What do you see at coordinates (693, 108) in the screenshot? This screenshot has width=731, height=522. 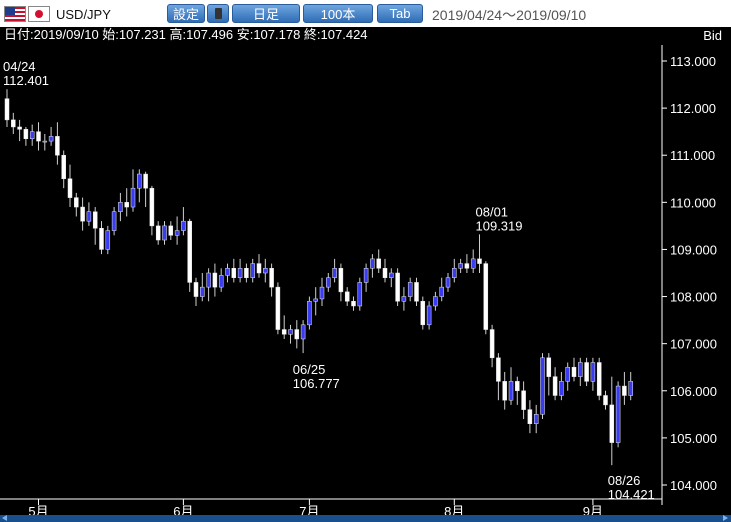 I see `price-tick-label: 112.000` at bounding box center [693, 108].